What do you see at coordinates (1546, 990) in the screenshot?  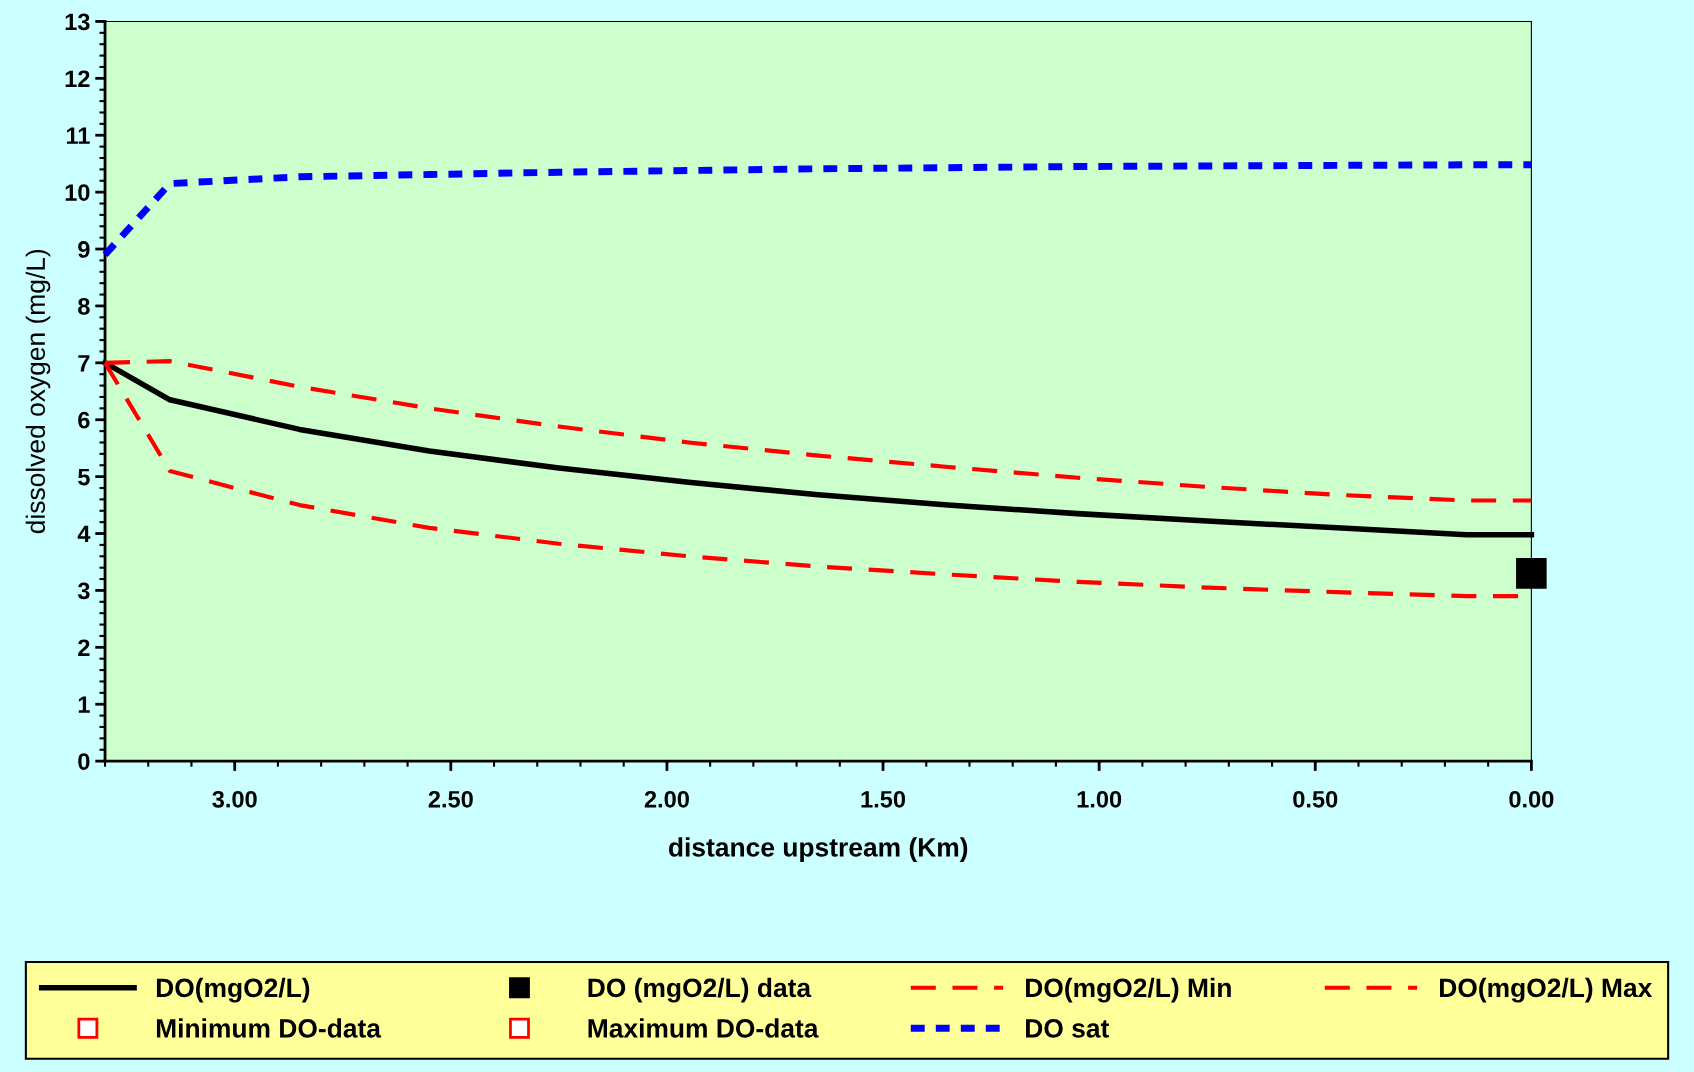 I see `legend-label: DO(mgO2/L) Max` at bounding box center [1546, 990].